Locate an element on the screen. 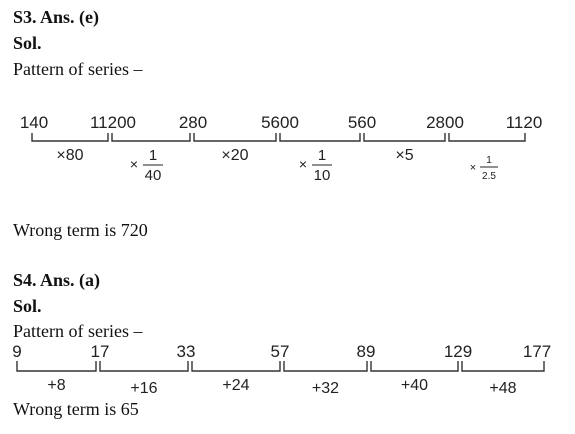  svg-text: ×20 is located at coordinates (234, 155).